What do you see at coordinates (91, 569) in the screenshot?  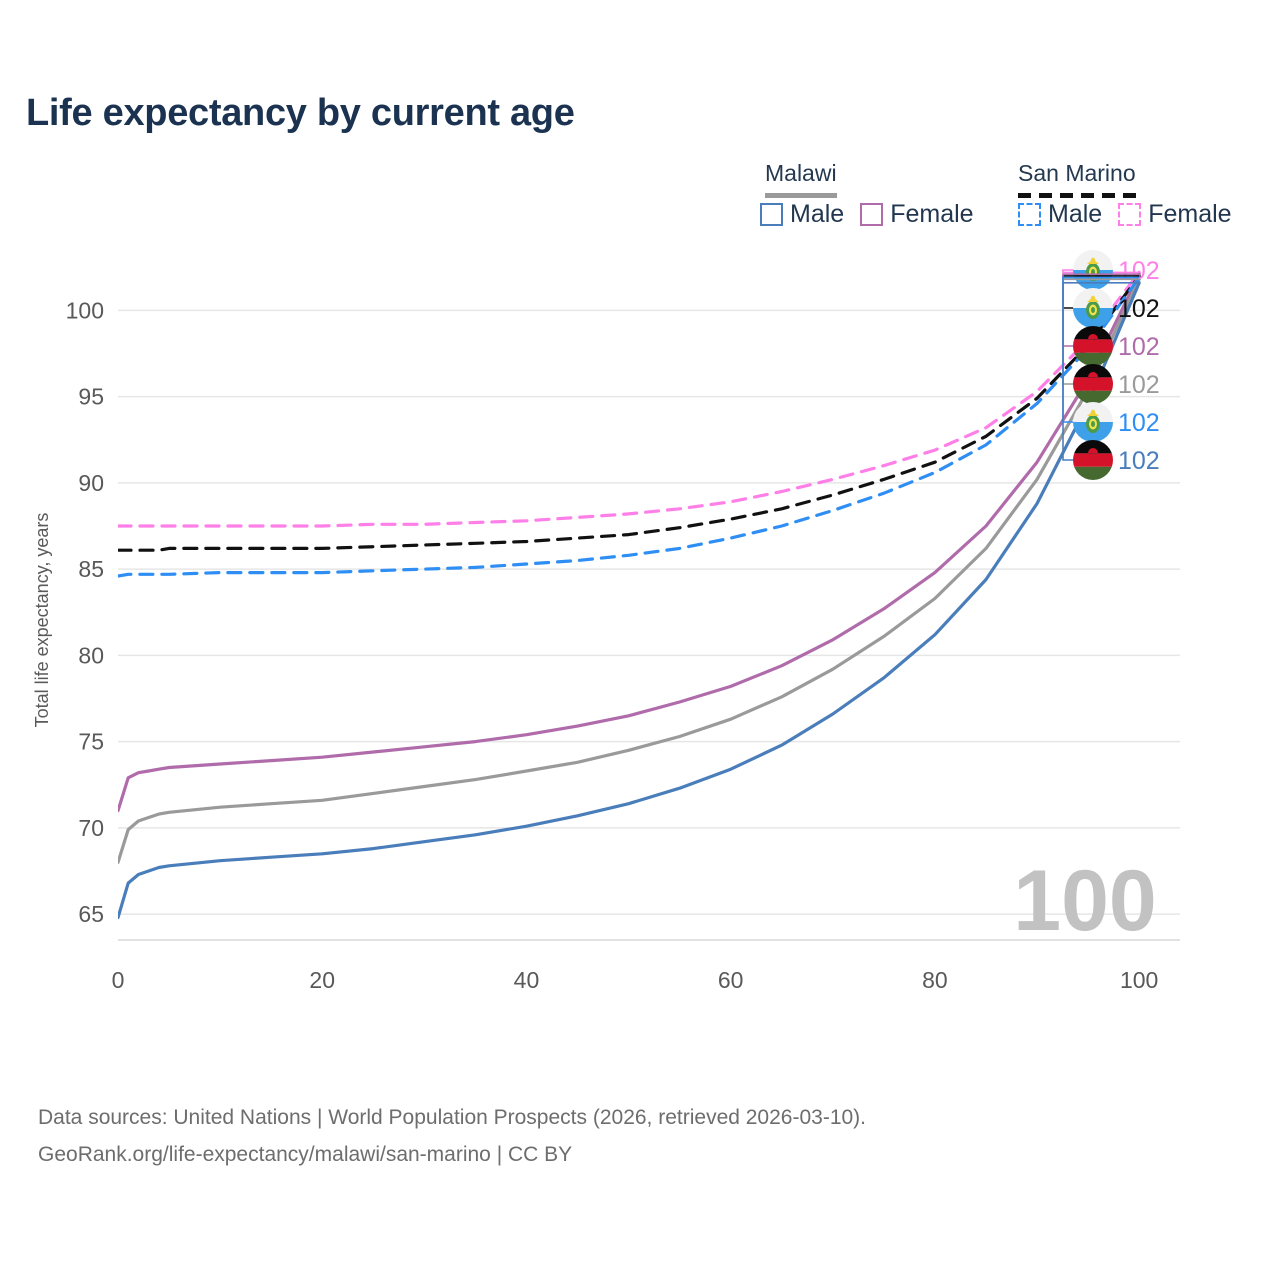 I see `y-tick-label: 85` at bounding box center [91, 569].